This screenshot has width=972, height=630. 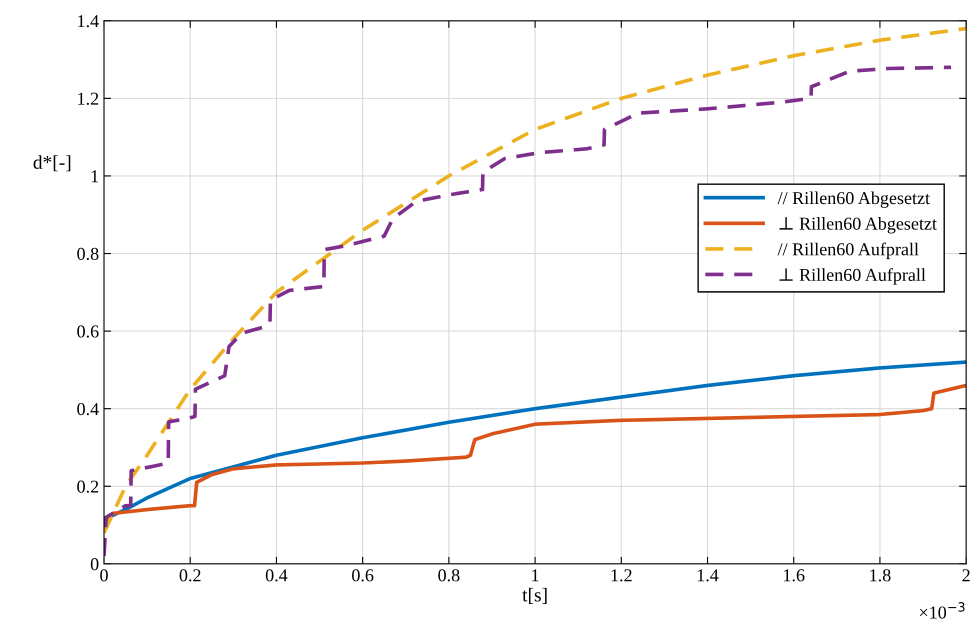 I want to click on x-tick-label: 0.8, so click(x=449, y=575).